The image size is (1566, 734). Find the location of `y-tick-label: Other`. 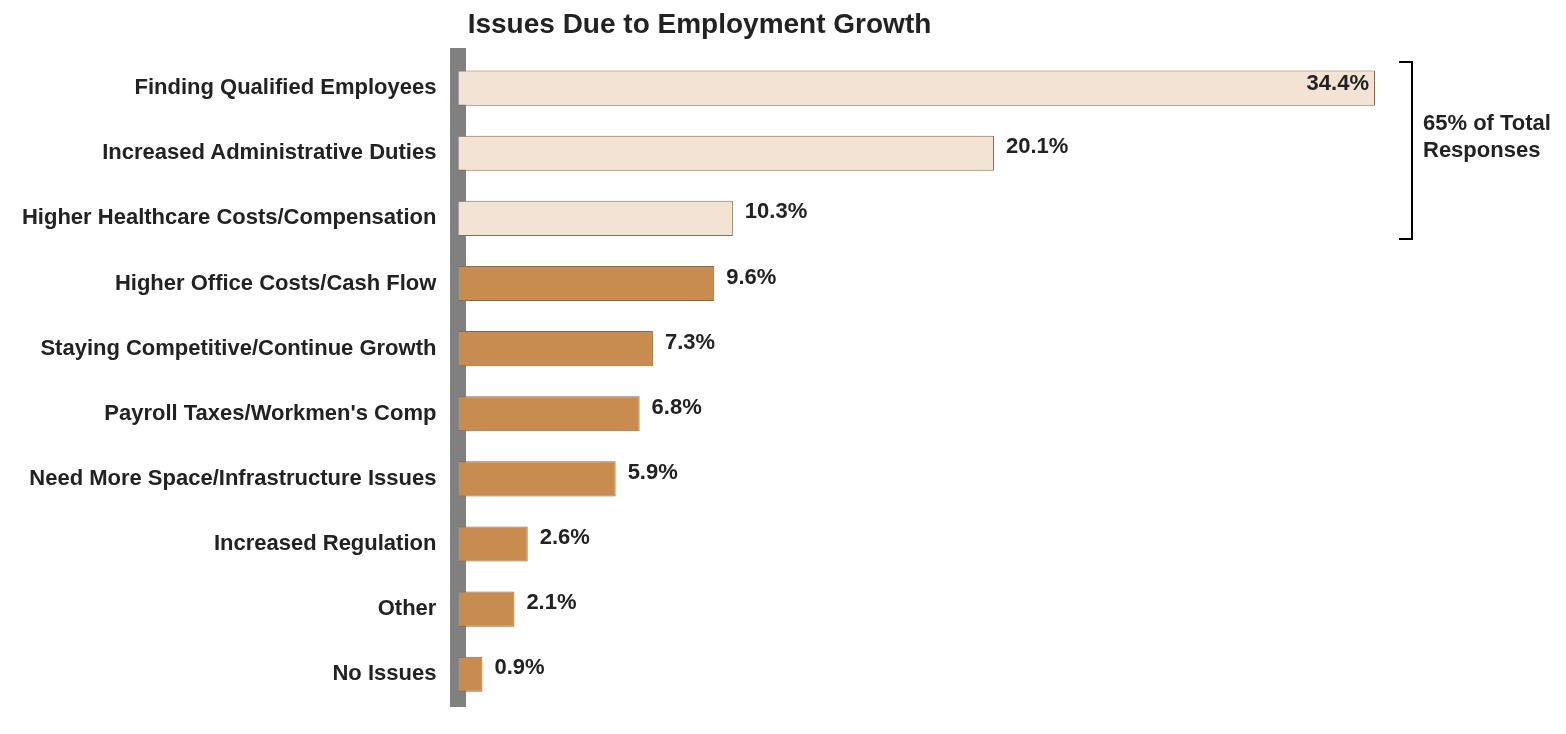

y-tick-label: Other is located at coordinates (407, 608).